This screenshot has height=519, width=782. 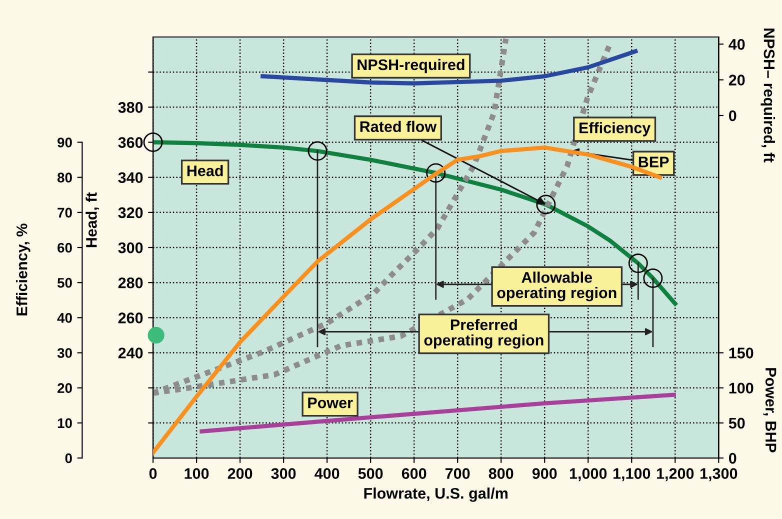 I want to click on y-axis-title: Power, BHP, so click(x=769, y=410).